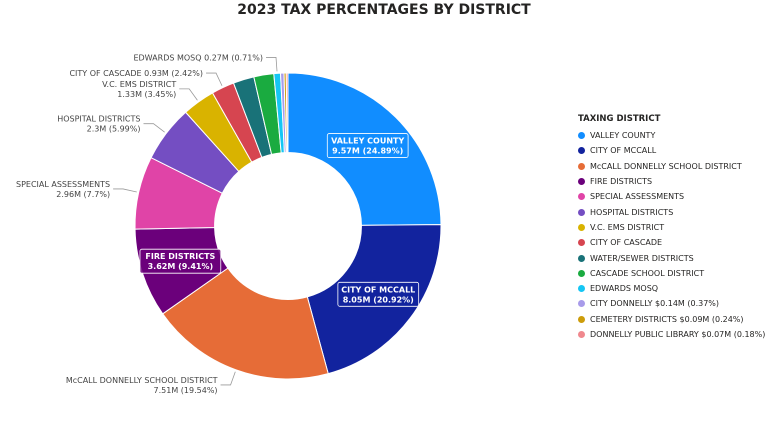 This screenshot has height=425, width=768. I want to click on chart-title: 2023 TAX PERCENTAGES BY DISTRICT, so click(384, 10).